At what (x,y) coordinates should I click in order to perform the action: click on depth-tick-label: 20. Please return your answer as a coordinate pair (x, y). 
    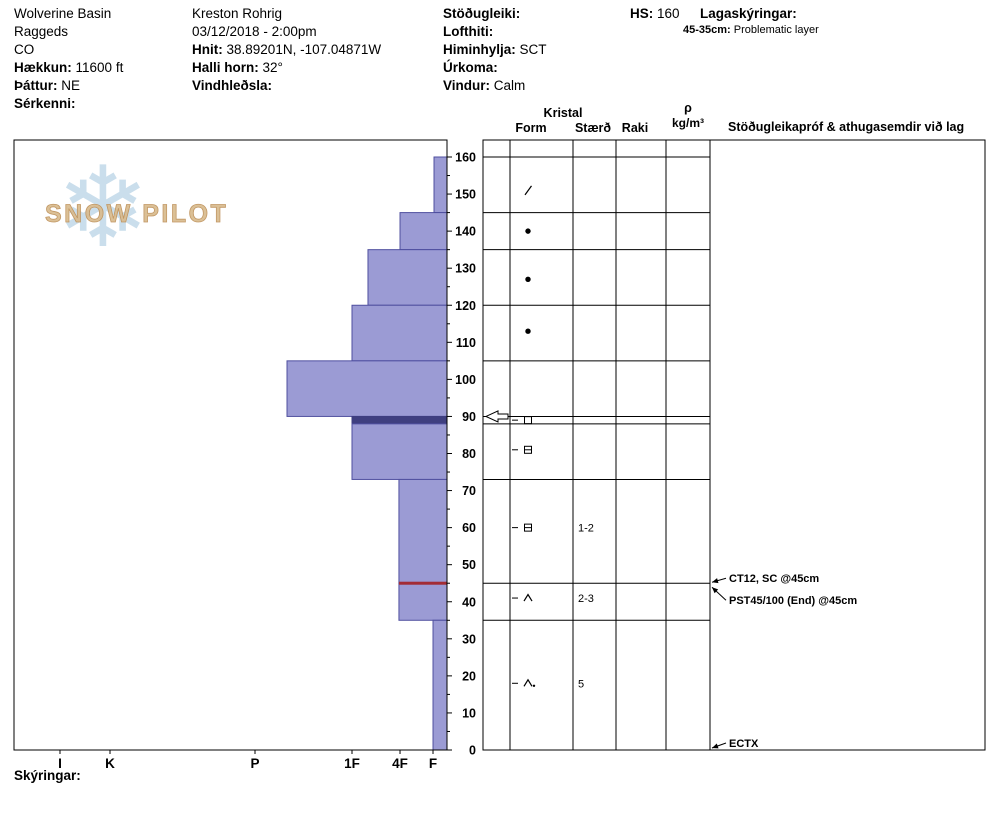
    Looking at the image, I should click on (469, 676).